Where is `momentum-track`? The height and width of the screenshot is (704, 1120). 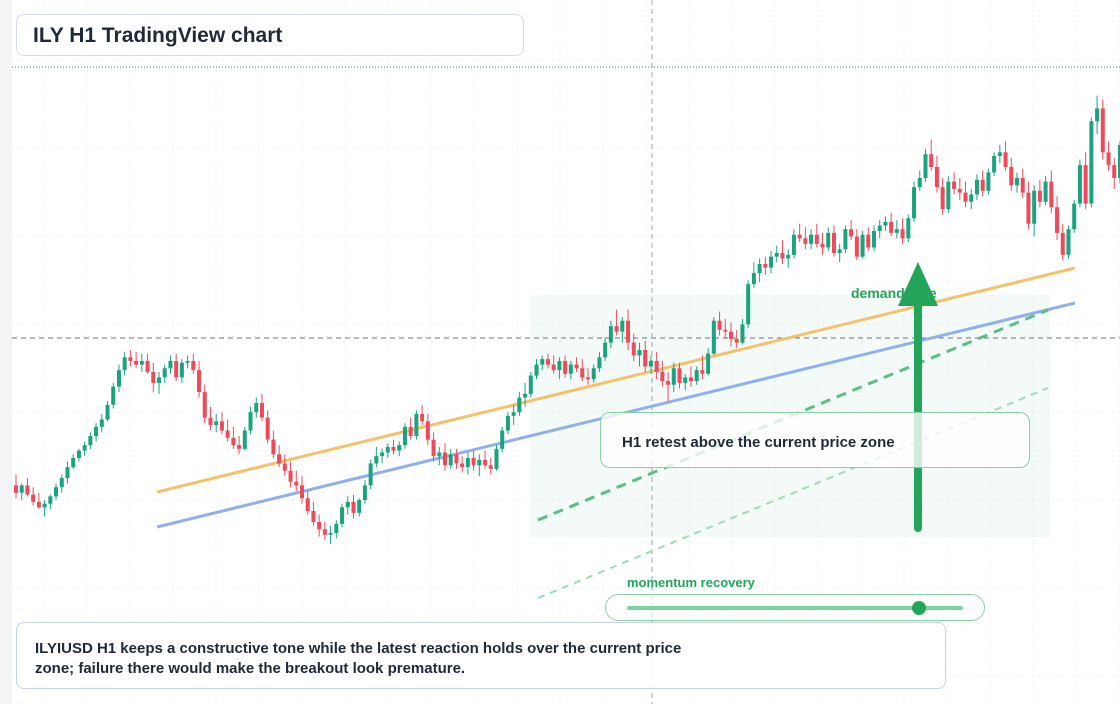
momentum-track is located at coordinates (795, 608).